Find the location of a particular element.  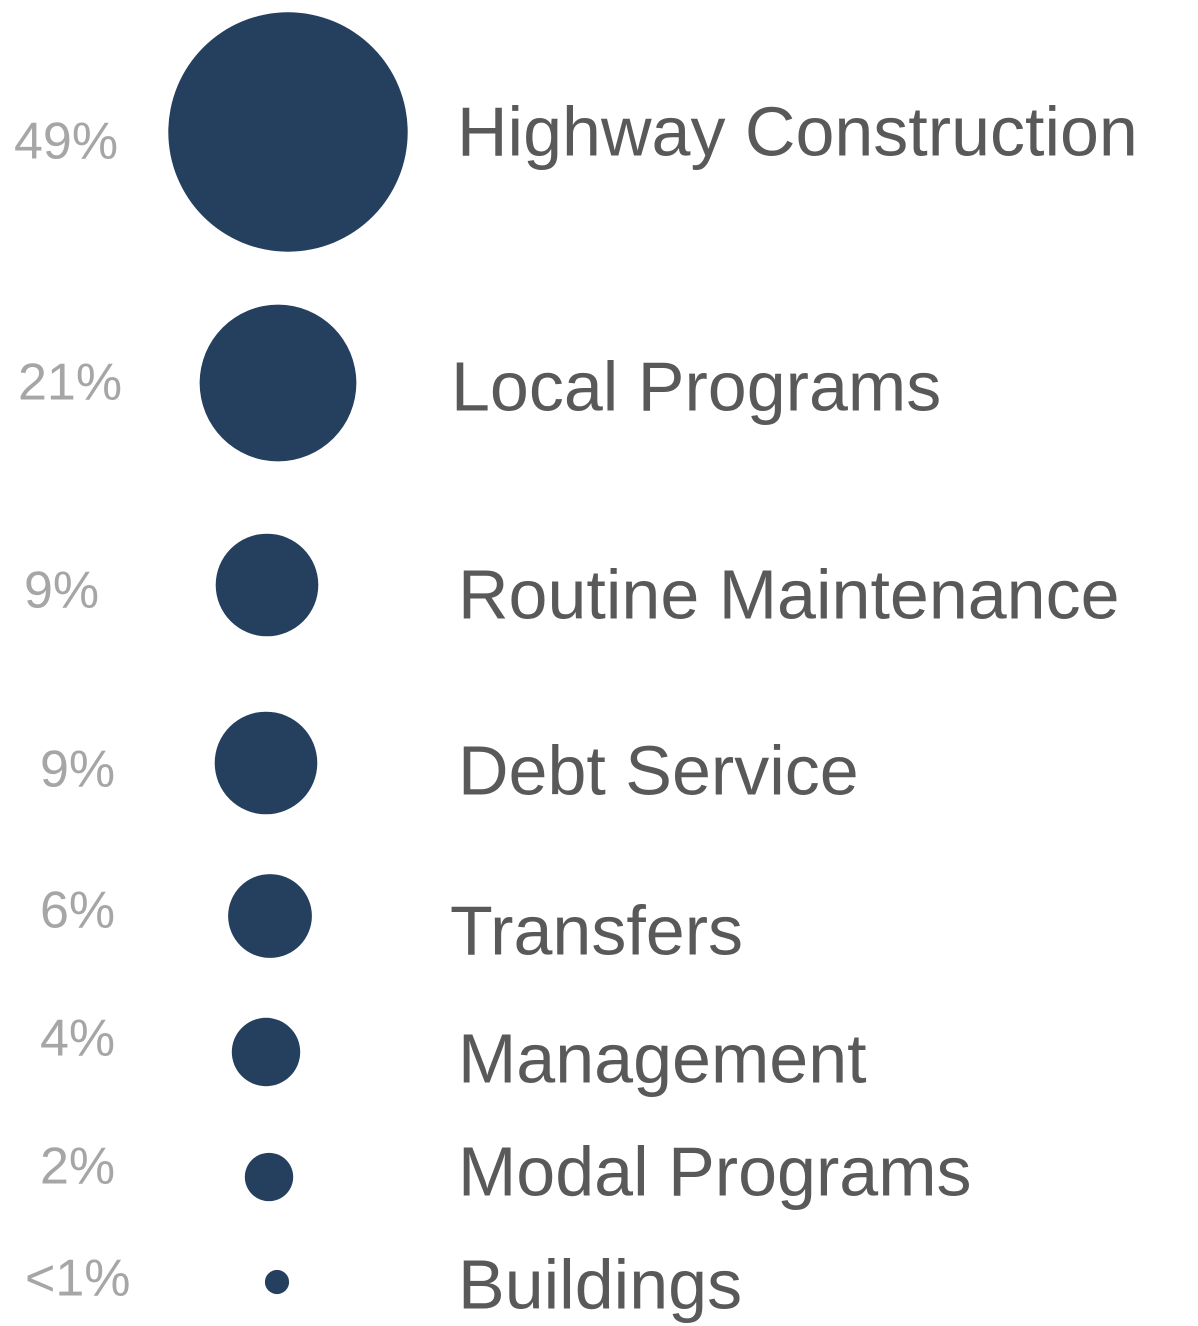

category-label: Buildings is located at coordinates (600, 1284).